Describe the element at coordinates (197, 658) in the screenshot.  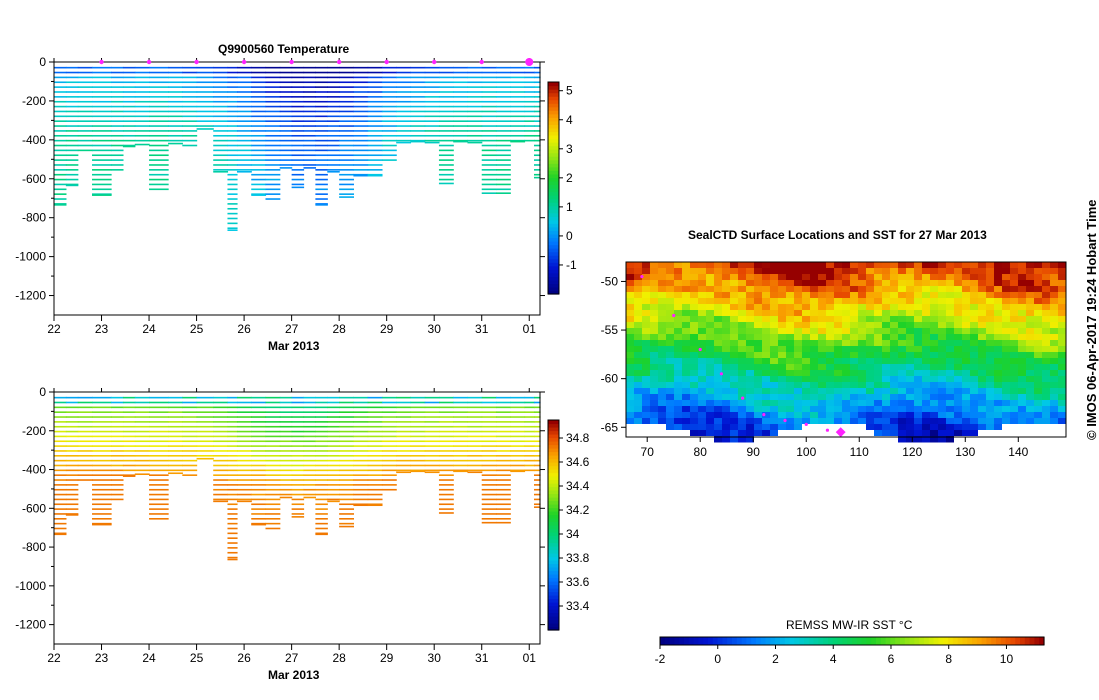
I see `salinity-x-tick-label: 25` at that location.